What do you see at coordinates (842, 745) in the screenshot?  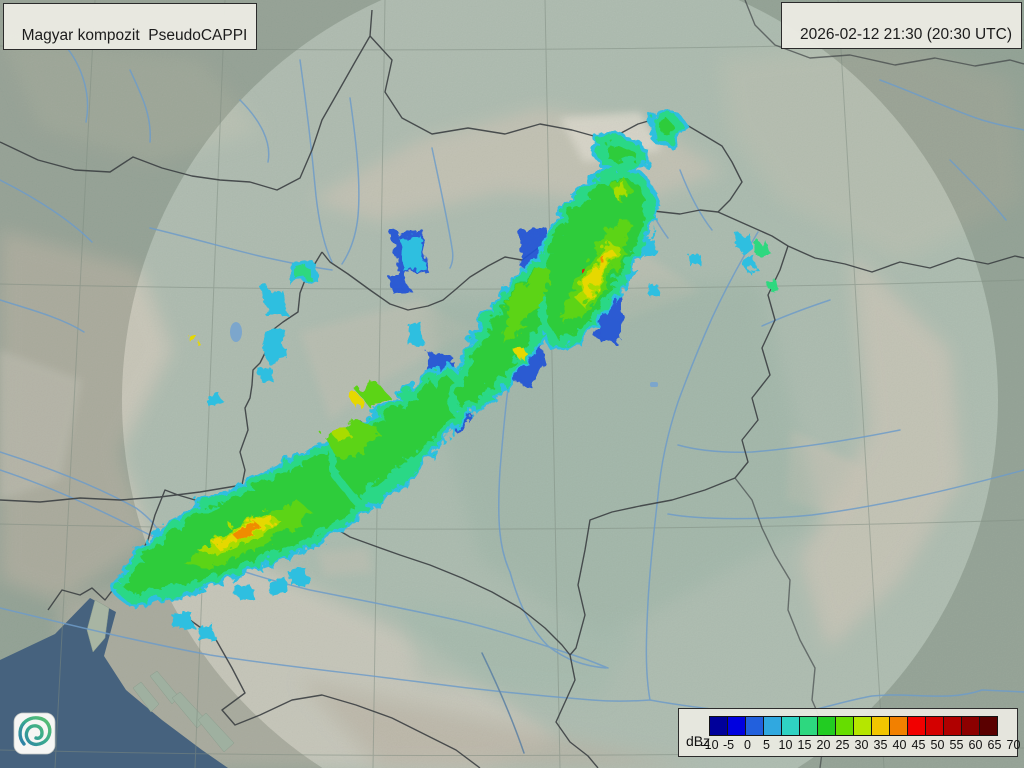 I see `legend-tick-label: 25` at bounding box center [842, 745].